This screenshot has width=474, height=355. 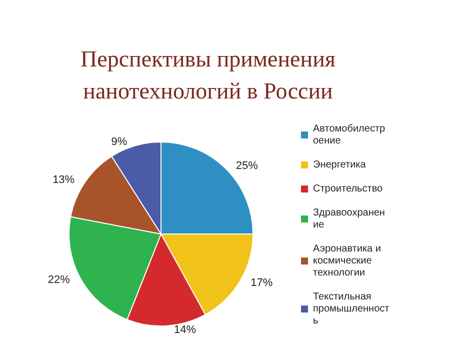 What do you see at coordinates (339, 165) in the screenshot?
I see `legend-label: Энергетика` at bounding box center [339, 165].